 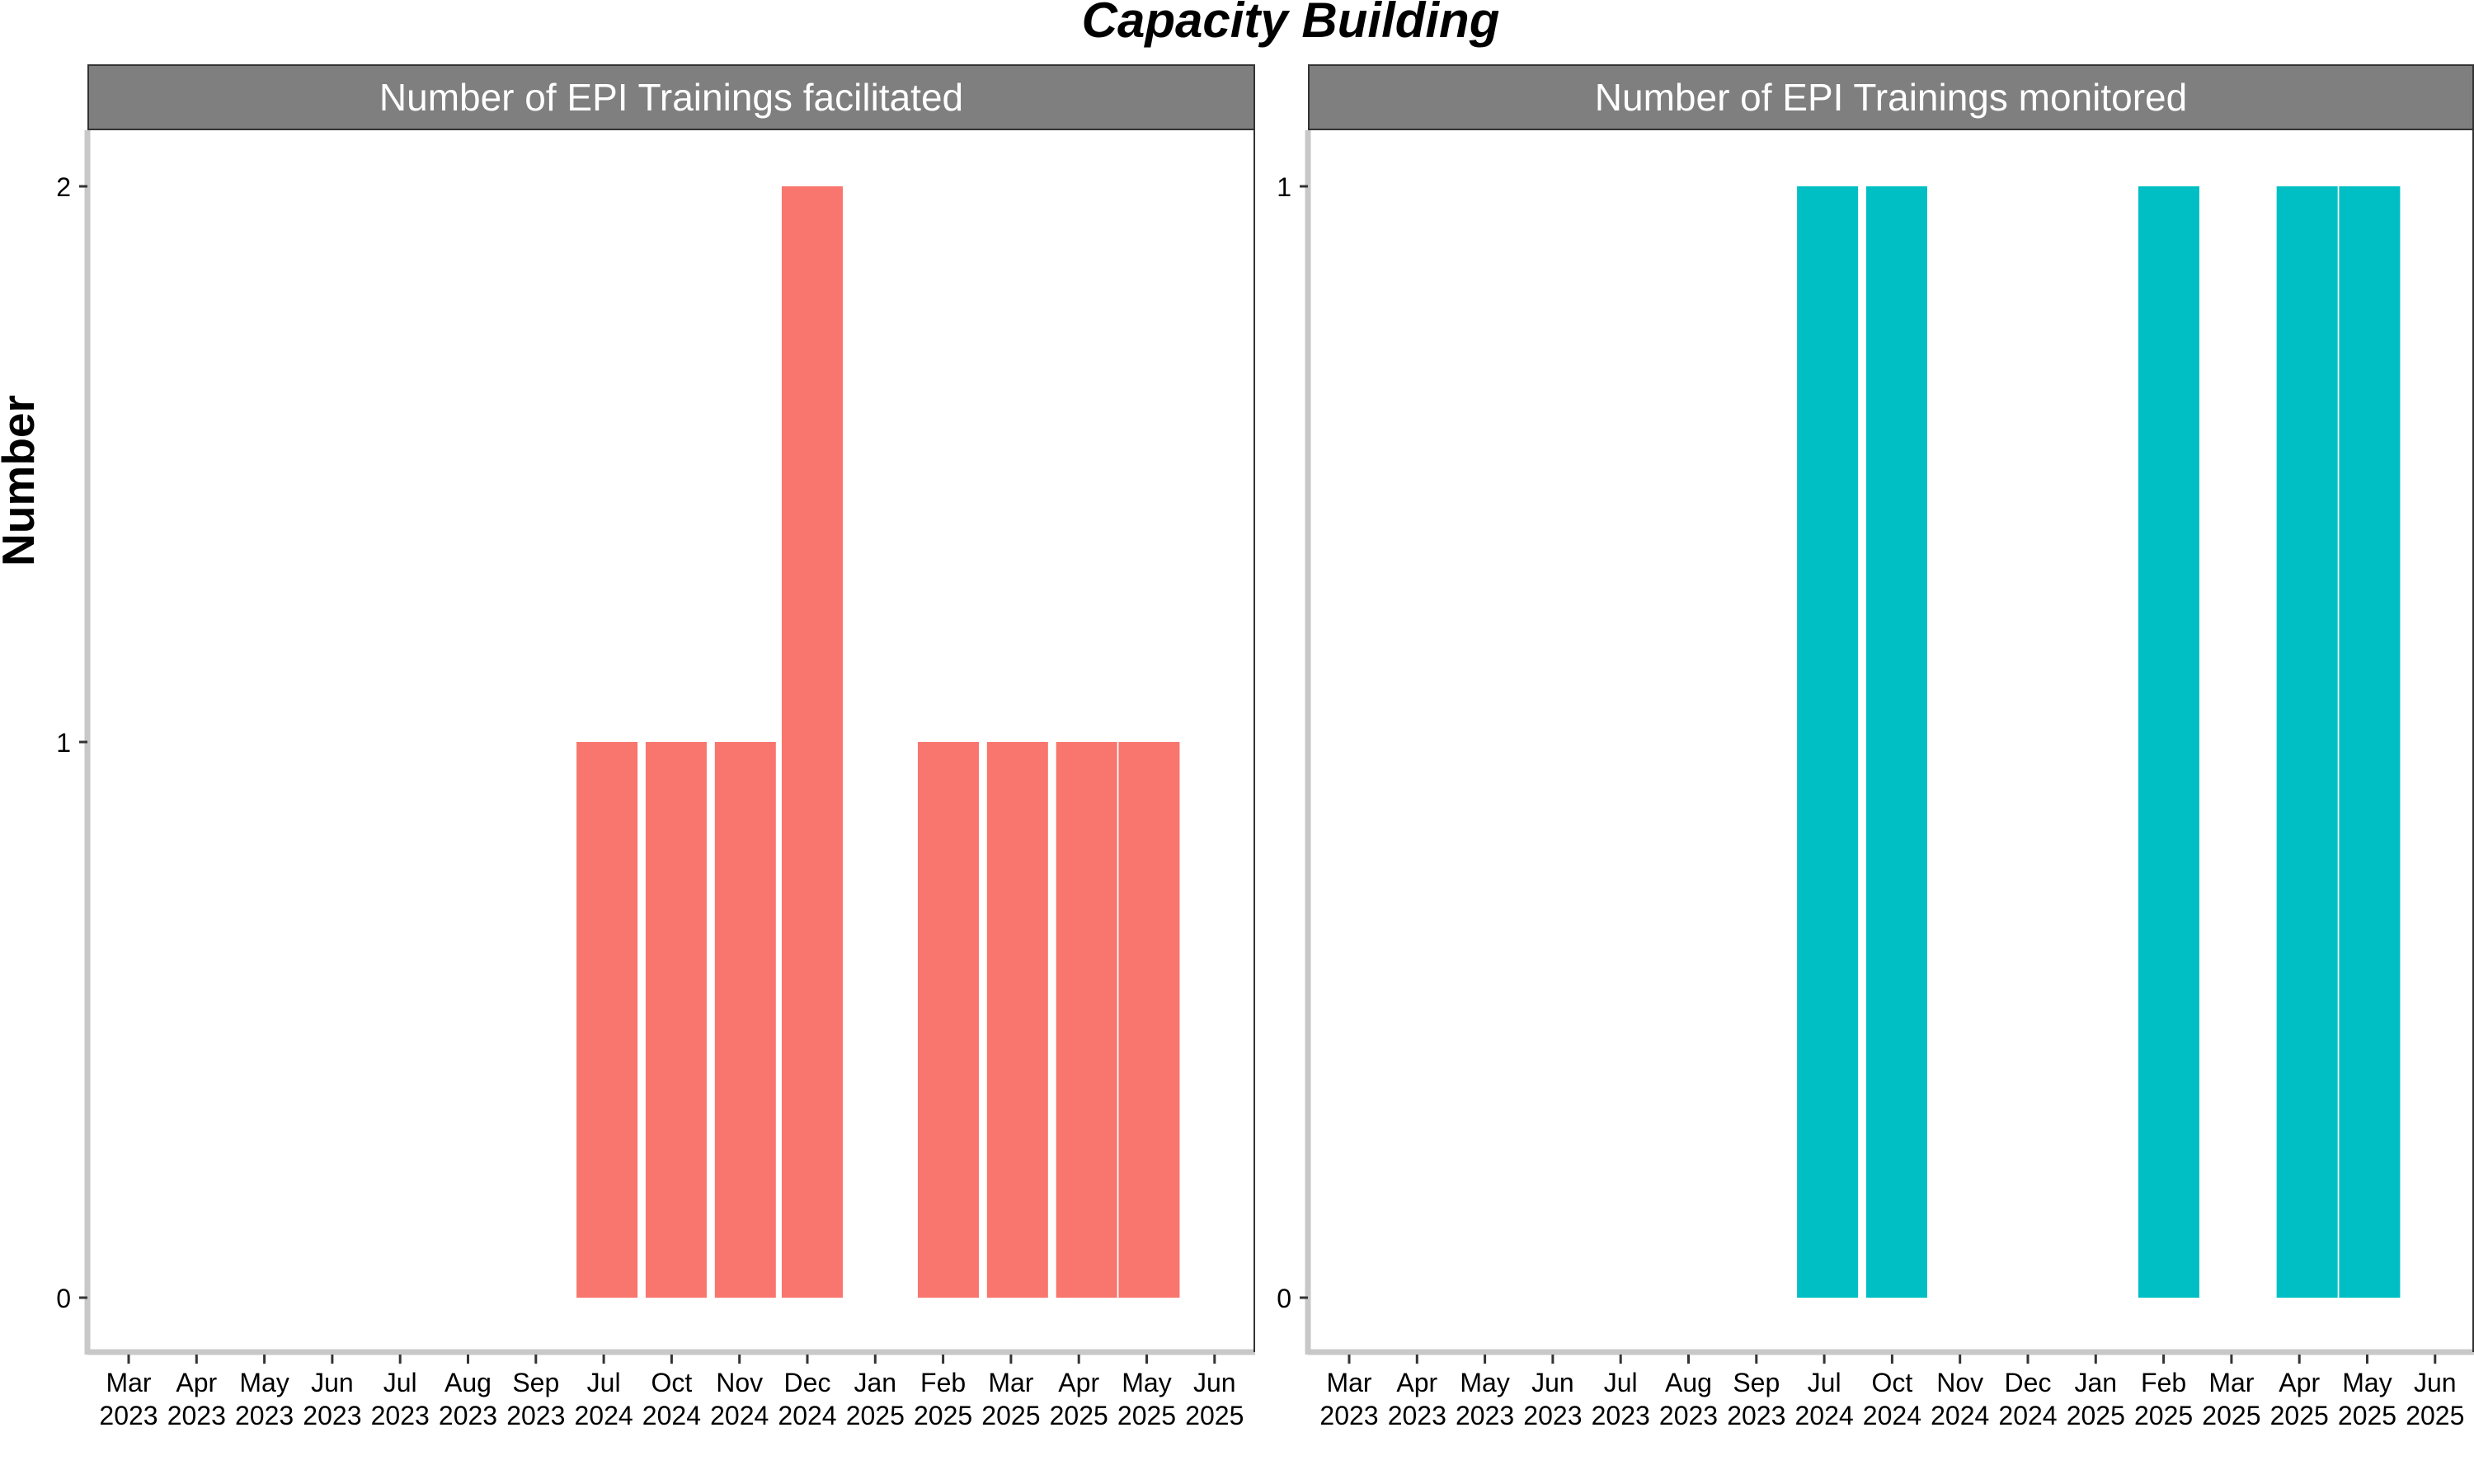 What do you see at coordinates (1891, 97) in the screenshot?
I see `panel-strip-monitored: Number of EPI Trainings monitored` at bounding box center [1891, 97].